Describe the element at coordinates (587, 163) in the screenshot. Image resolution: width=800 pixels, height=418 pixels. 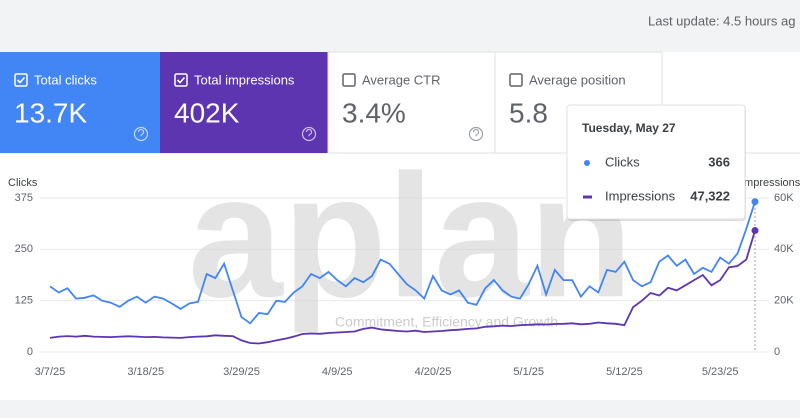
I see `legend-dot` at that location.